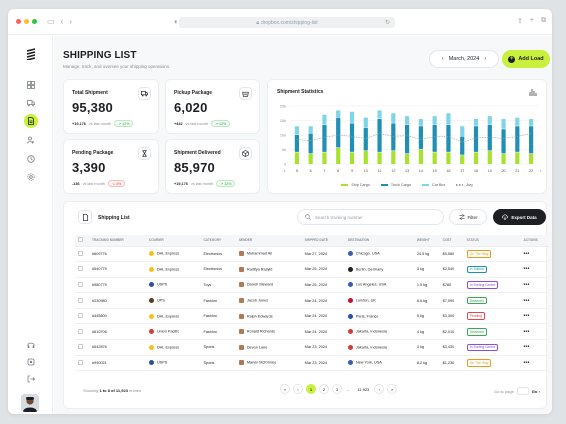 The height and width of the screenshot is (424, 566). What do you see at coordinates (421, 171) in the screenshot?
I see `x-tick-label: 14` at bounding box center [421, 171].